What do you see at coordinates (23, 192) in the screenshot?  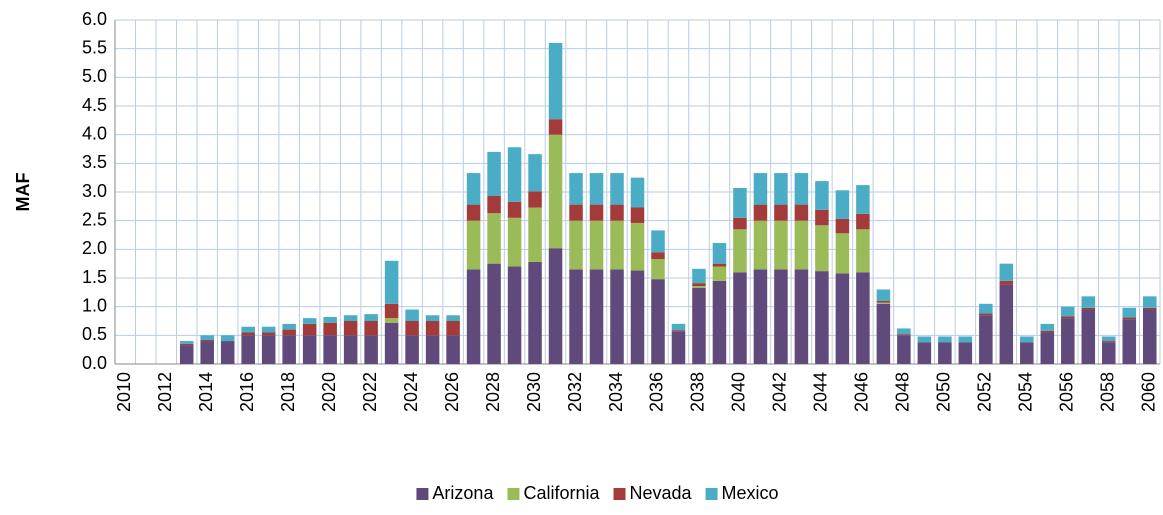 I see `y-axis-title: MAF` at bounding box center [23, 192].